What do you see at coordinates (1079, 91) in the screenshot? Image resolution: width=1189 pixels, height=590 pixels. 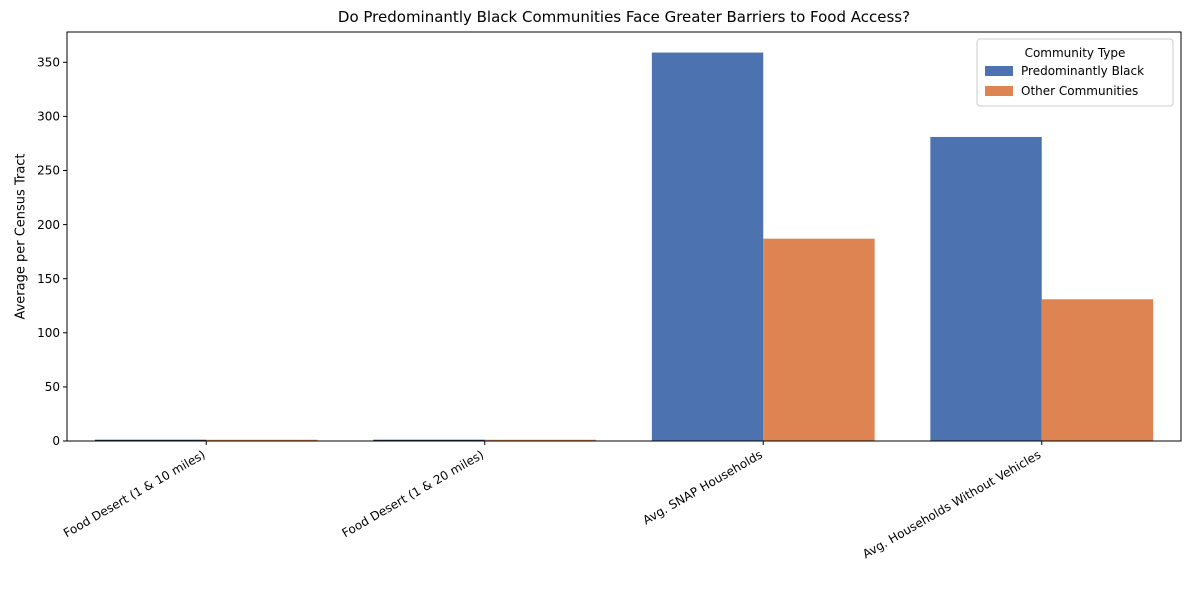 I see `legend-entry: Other Communities` at bounding box center [1079, 91].